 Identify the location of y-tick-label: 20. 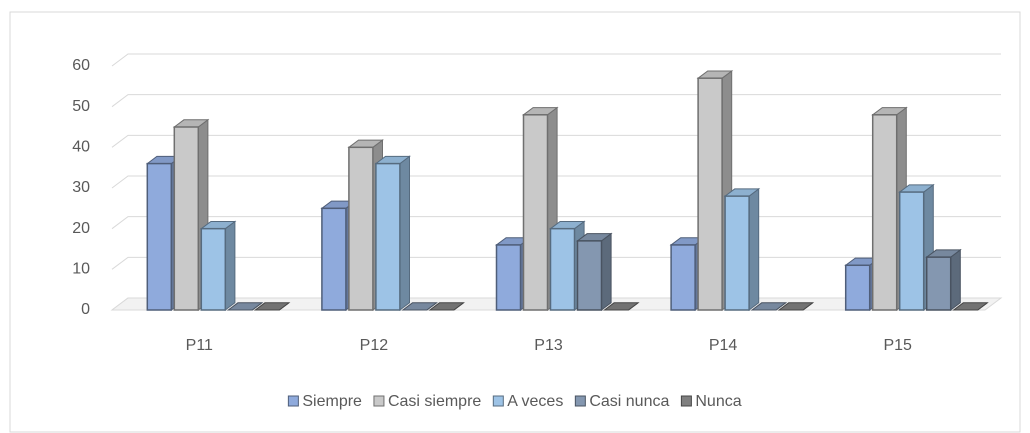
(81, 228).